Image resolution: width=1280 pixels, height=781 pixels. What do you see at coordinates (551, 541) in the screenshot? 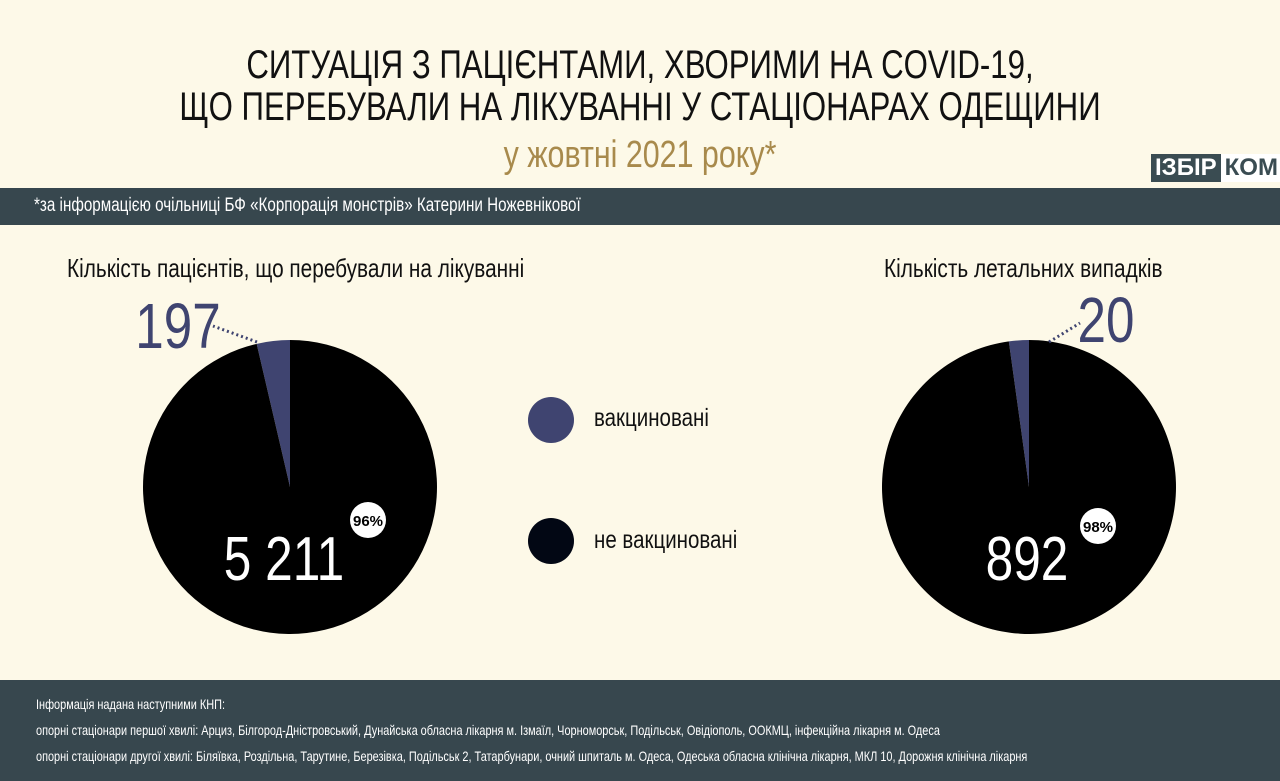
I see `legend-swatch-unvaccinated` at bounding box center [551, 541].